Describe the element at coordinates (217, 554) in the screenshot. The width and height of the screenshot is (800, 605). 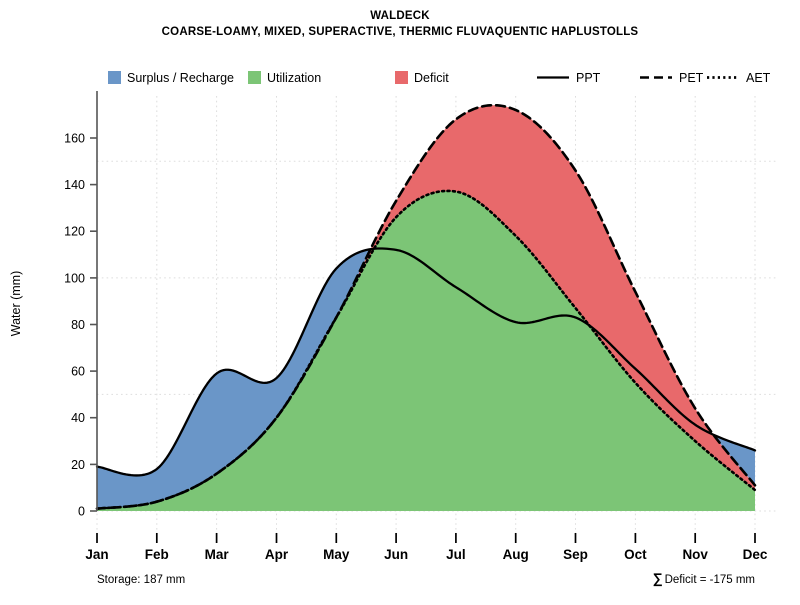
I see `x-tick-label-mar: Mar` at that location.